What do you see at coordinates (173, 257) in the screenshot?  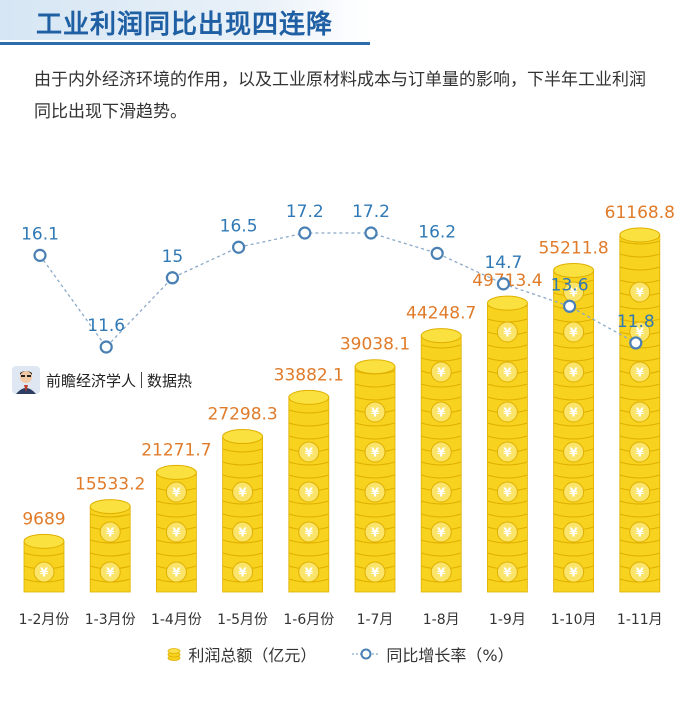 I see `growth-value-label: 15` at bounding box center [173, 257].